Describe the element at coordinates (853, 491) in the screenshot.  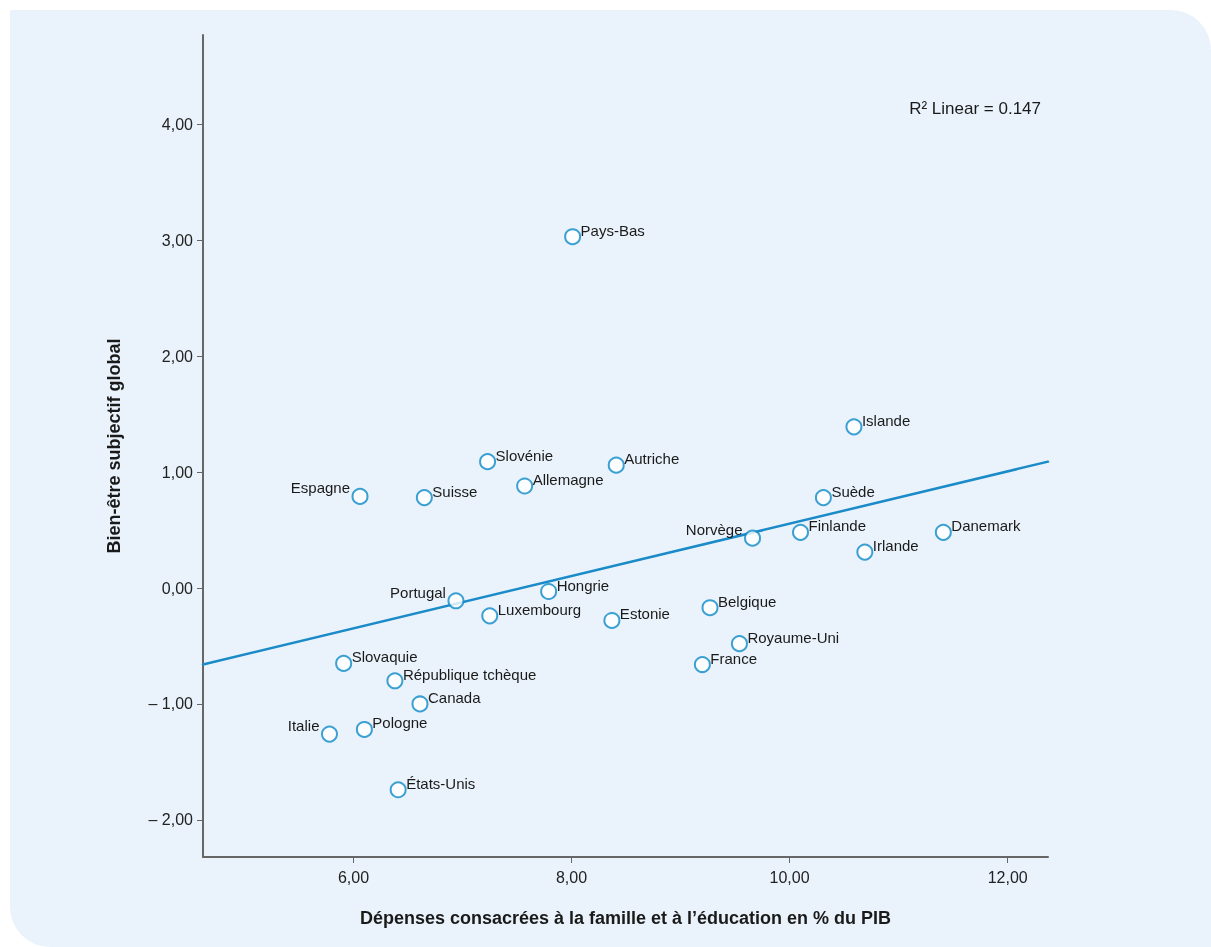
I see `annotation: Suède` at that location.